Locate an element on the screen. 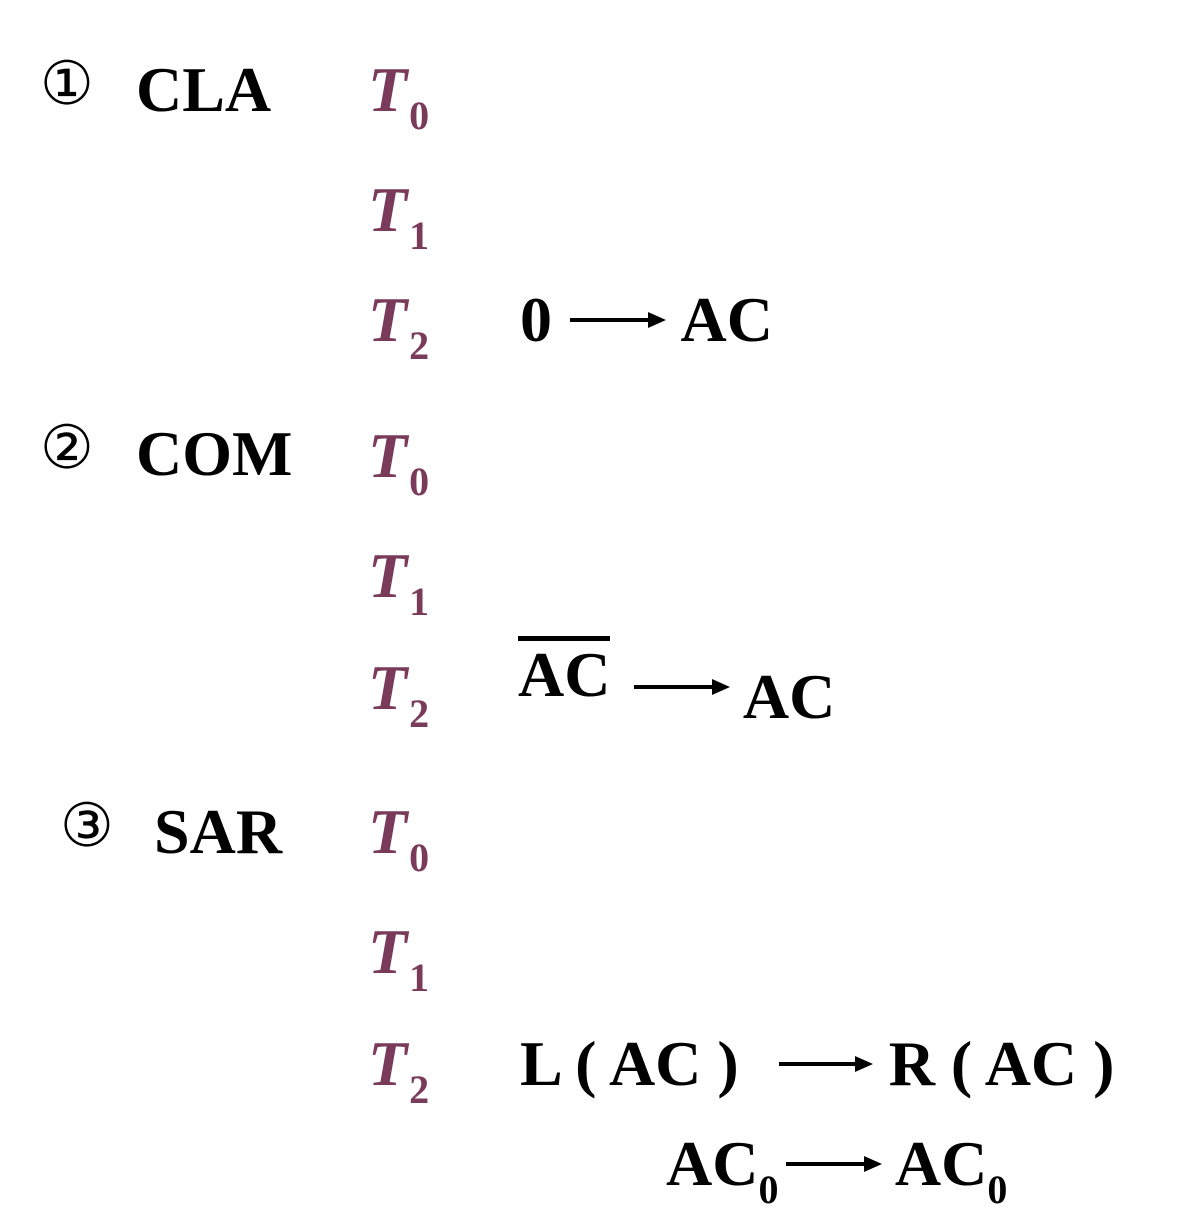 This screenshot has height=1216, width=1178. micro-op-keep-sign-bit: AC0 AC0 is located at coordinates (836, 1171).